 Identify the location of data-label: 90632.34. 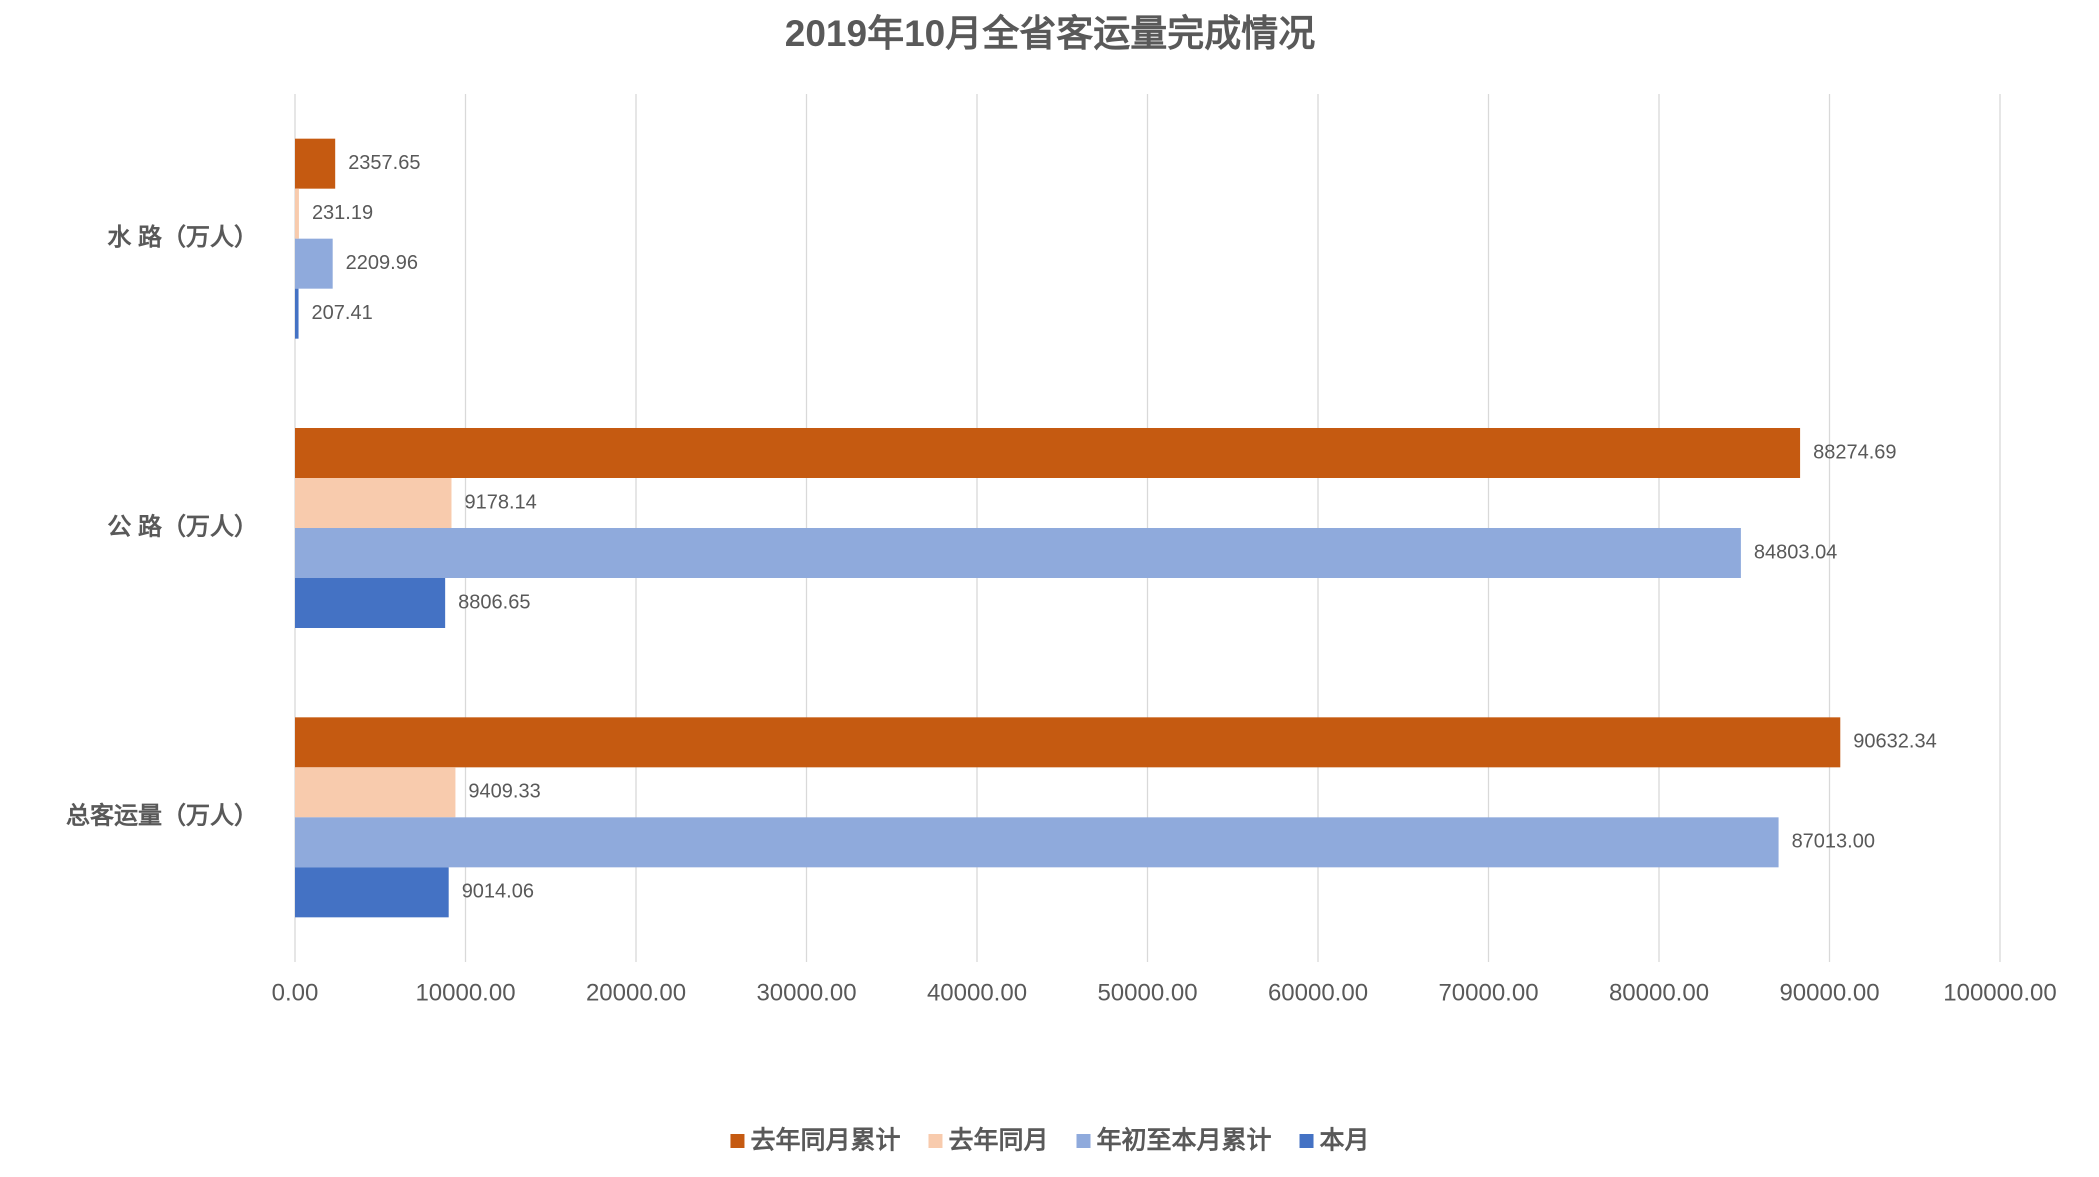
(1894, 742).